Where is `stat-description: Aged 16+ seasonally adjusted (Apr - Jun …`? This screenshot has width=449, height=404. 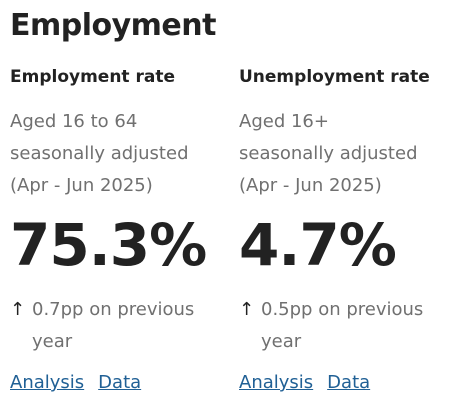 stat-description: Aged 16+ seasonally adjusted (Apr - Jun … is located at coordinates (328, 153).